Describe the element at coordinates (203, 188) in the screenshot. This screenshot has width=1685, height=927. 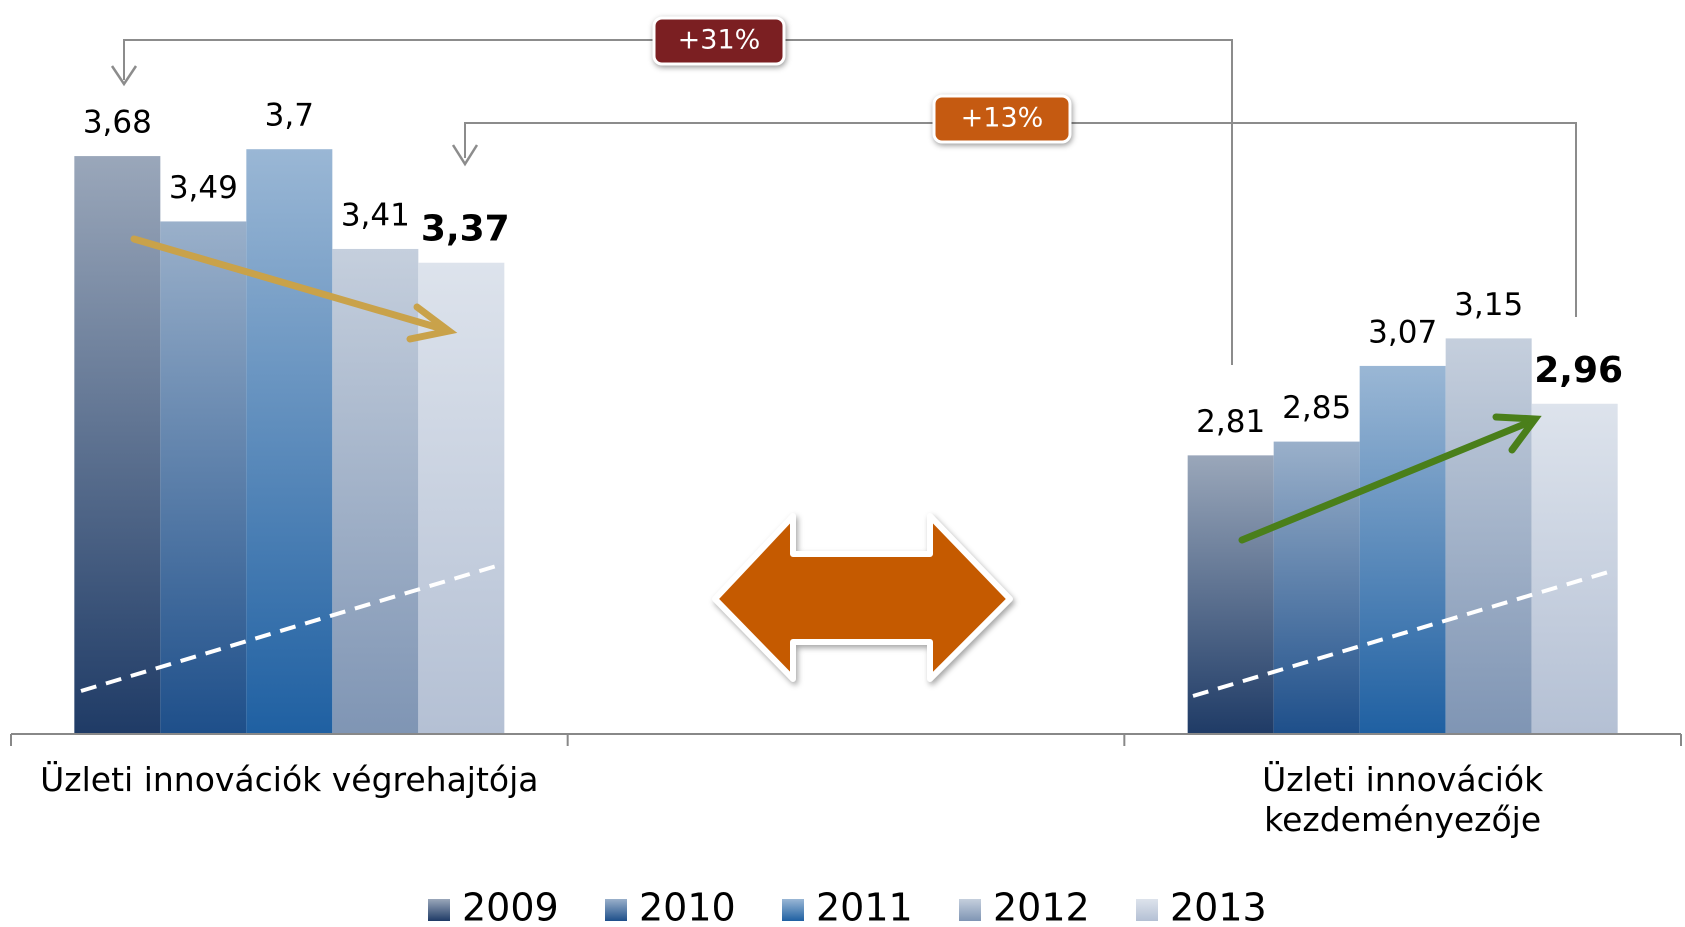
I see `data-label: 3,49` at that location.